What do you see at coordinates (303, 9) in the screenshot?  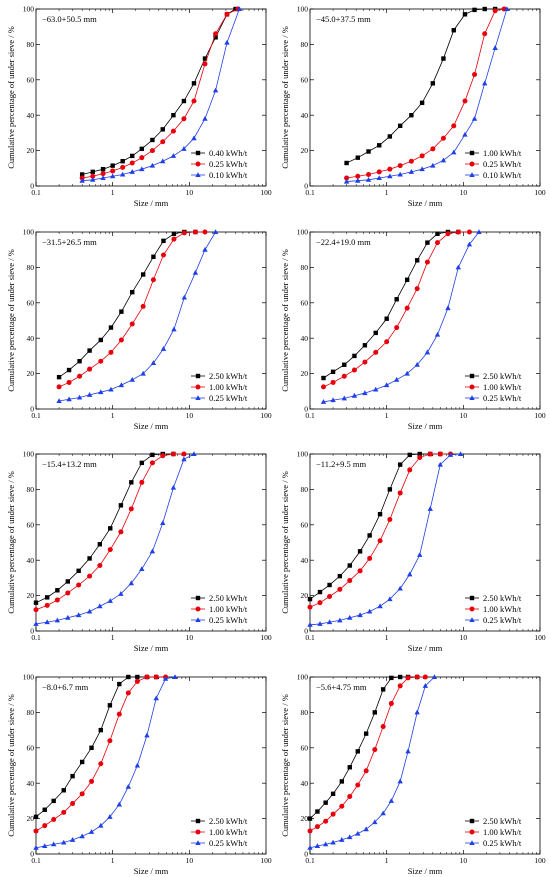 I see `y-tick-label: 100` at bounding box center [303, 9].